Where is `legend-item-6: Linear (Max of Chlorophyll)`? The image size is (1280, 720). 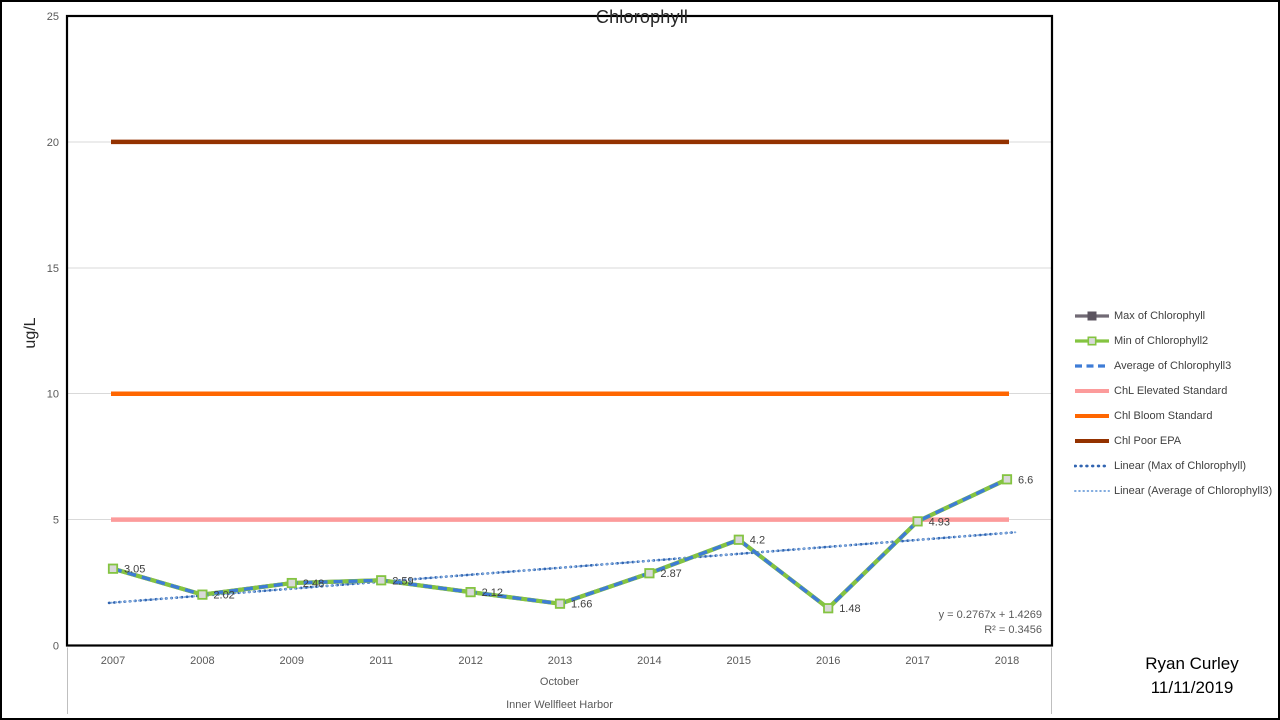
legend-item-6: Linear (Max of Chlorophyll) is located at coordinates (1174, 465).